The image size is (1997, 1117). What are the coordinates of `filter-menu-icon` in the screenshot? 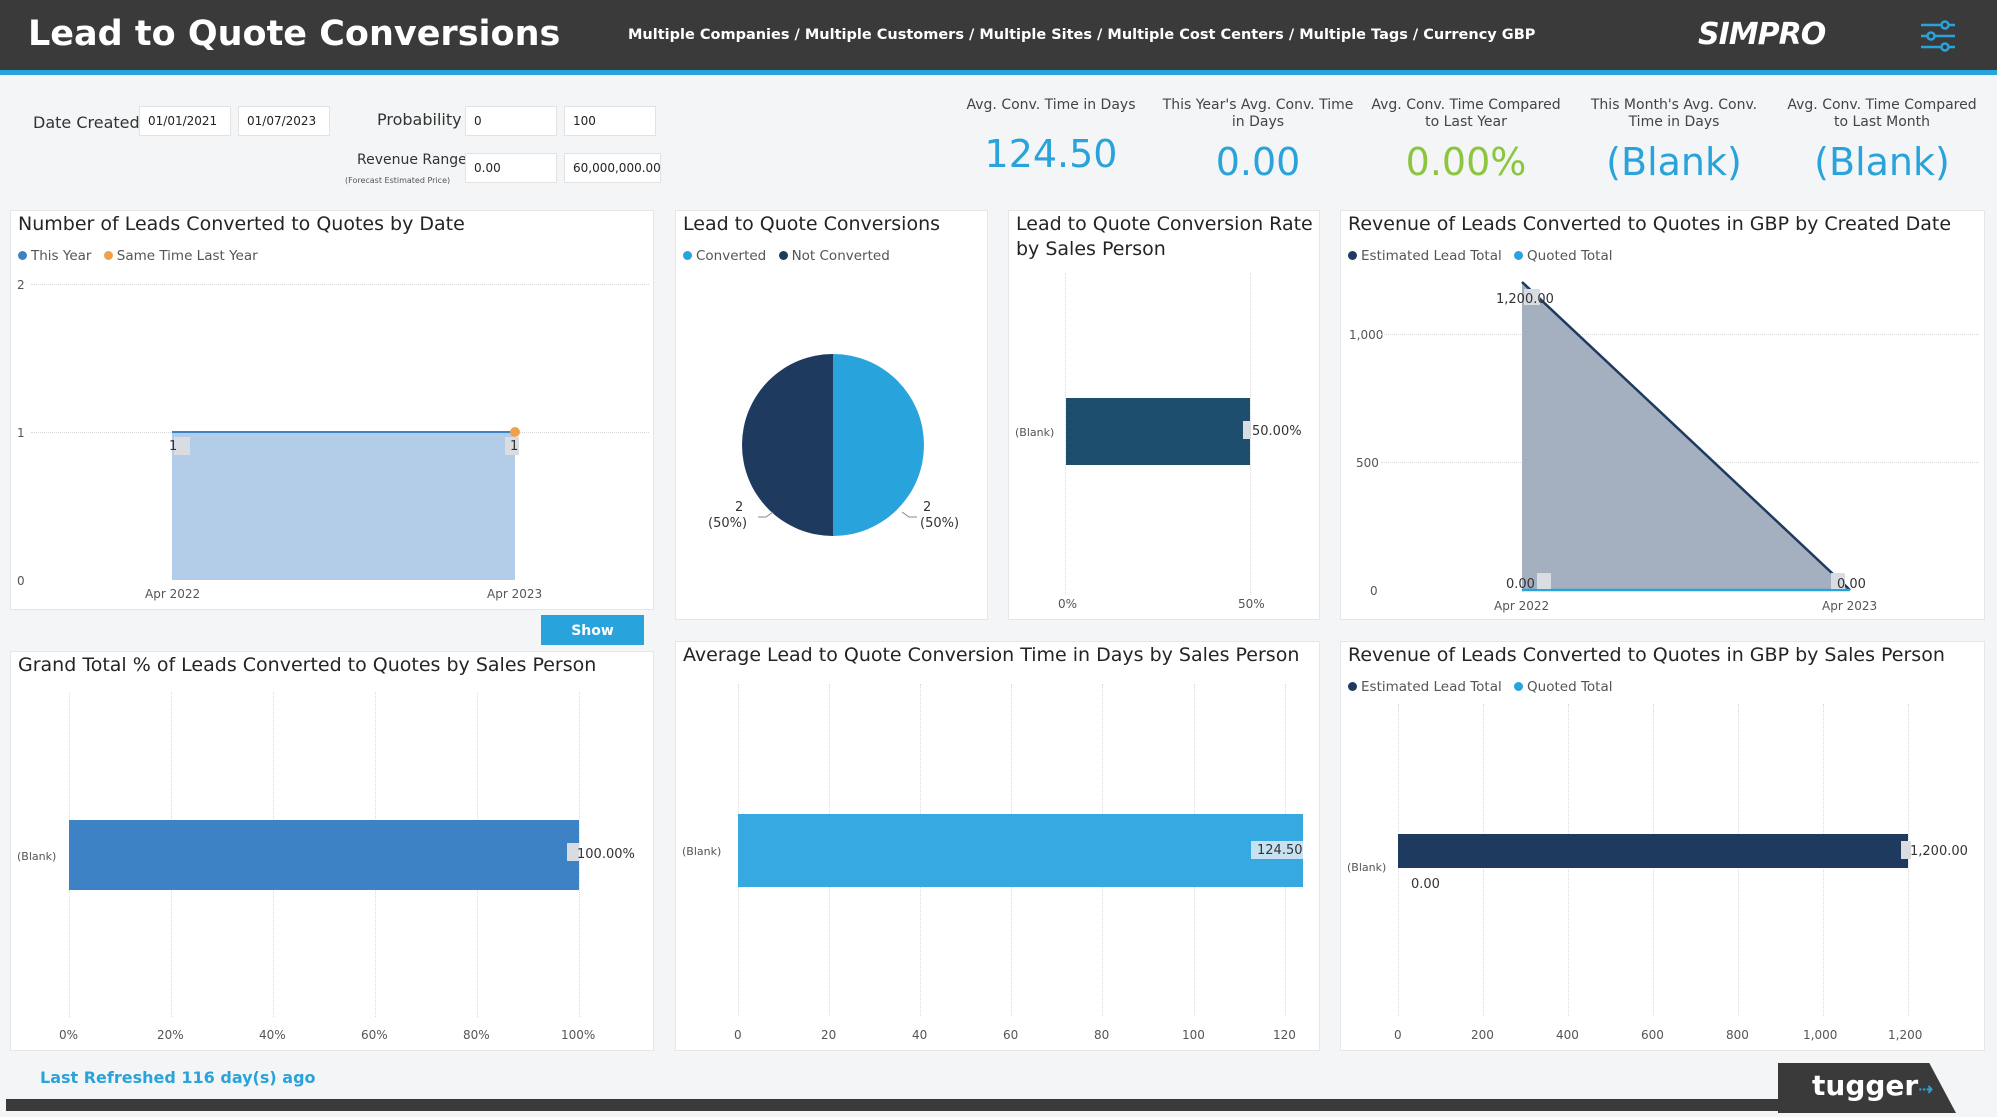 It's located at (1938, 36).